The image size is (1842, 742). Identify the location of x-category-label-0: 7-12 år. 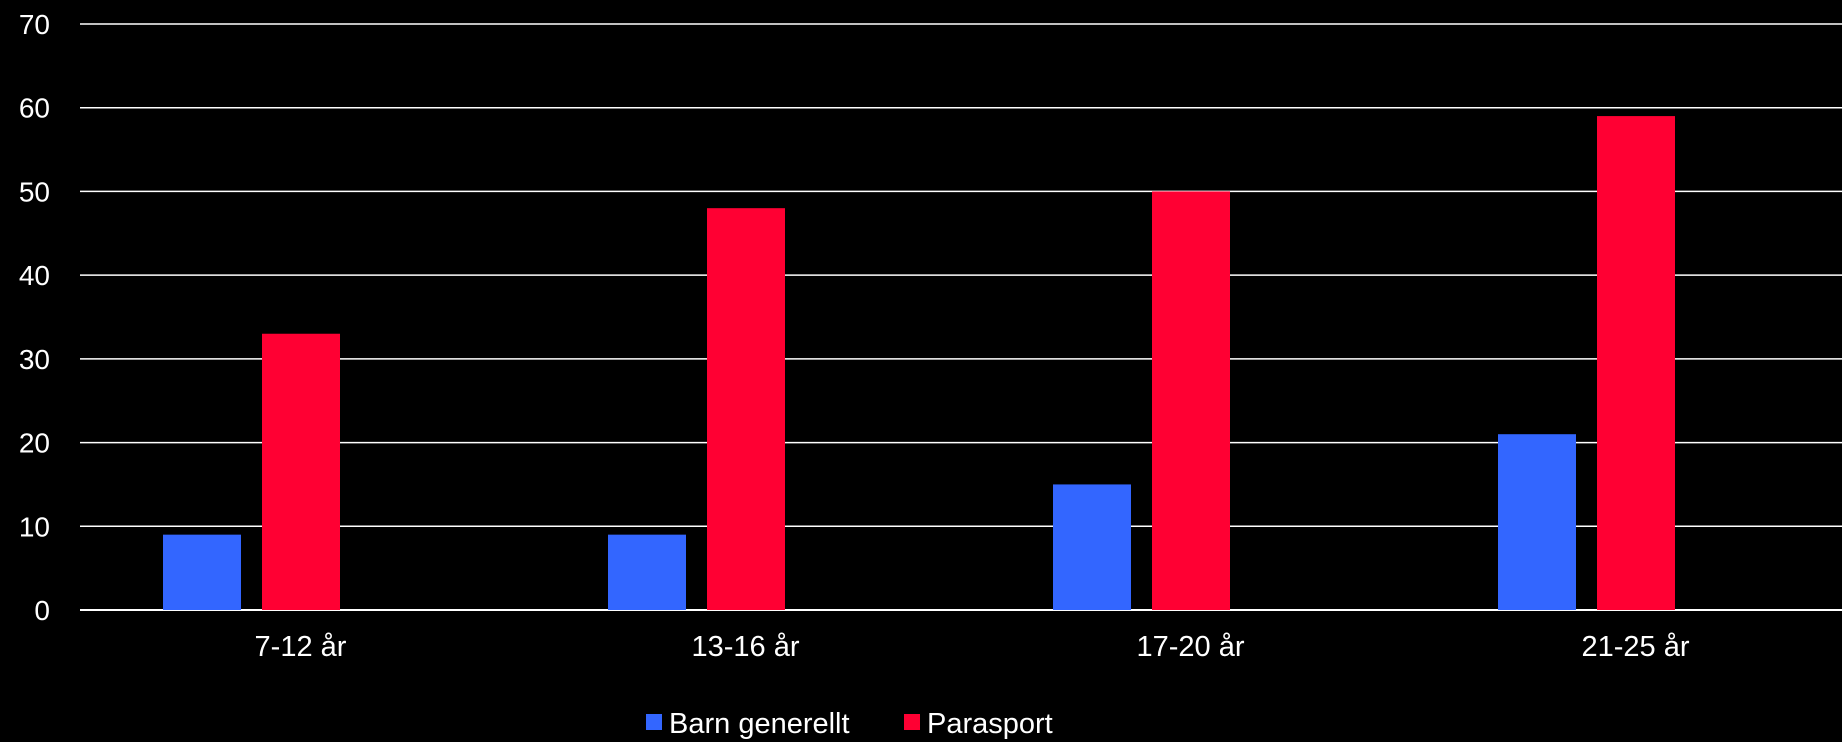
(301, 647).